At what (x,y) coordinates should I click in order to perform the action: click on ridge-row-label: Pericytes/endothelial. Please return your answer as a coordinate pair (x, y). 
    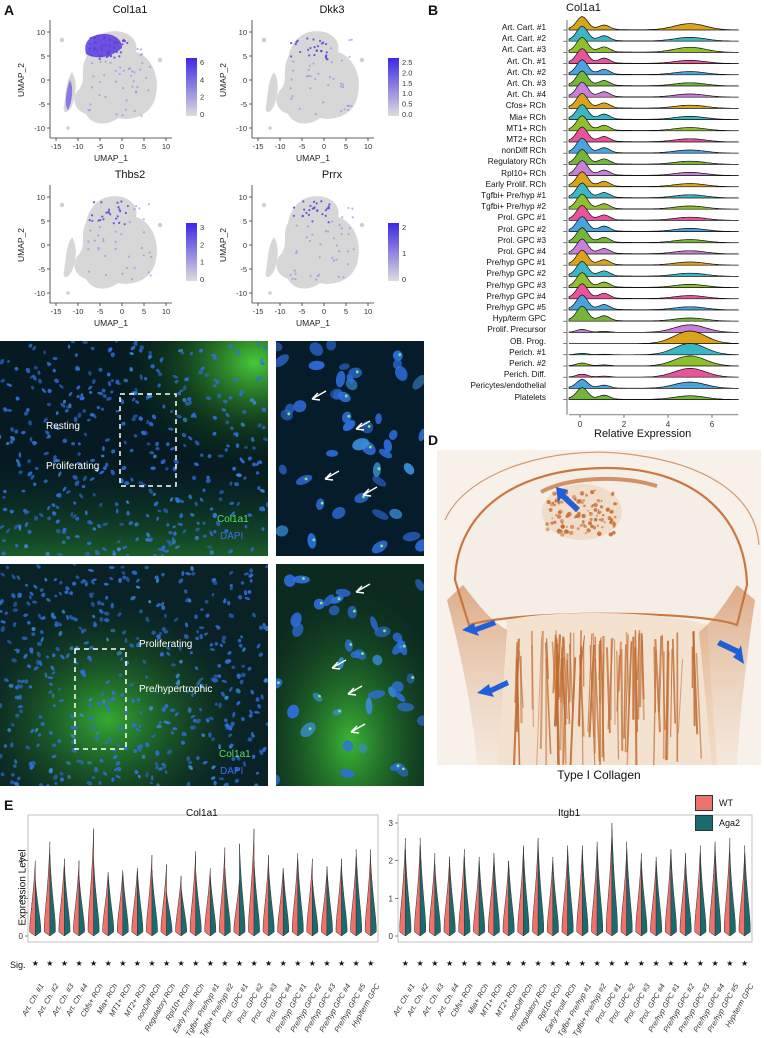
    Looking at the image, I should click on (486, 386).